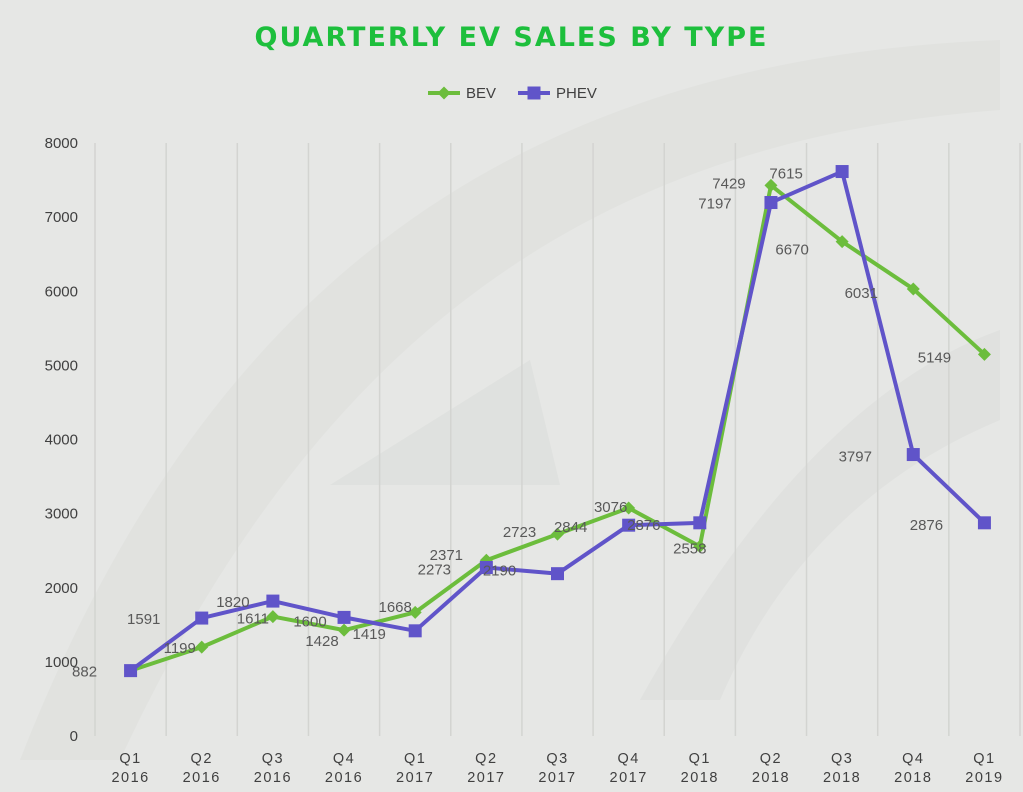  Describe the element at coordinates (855, 457) in the screenshot. I see `data-label-phev: 3797` at that location.